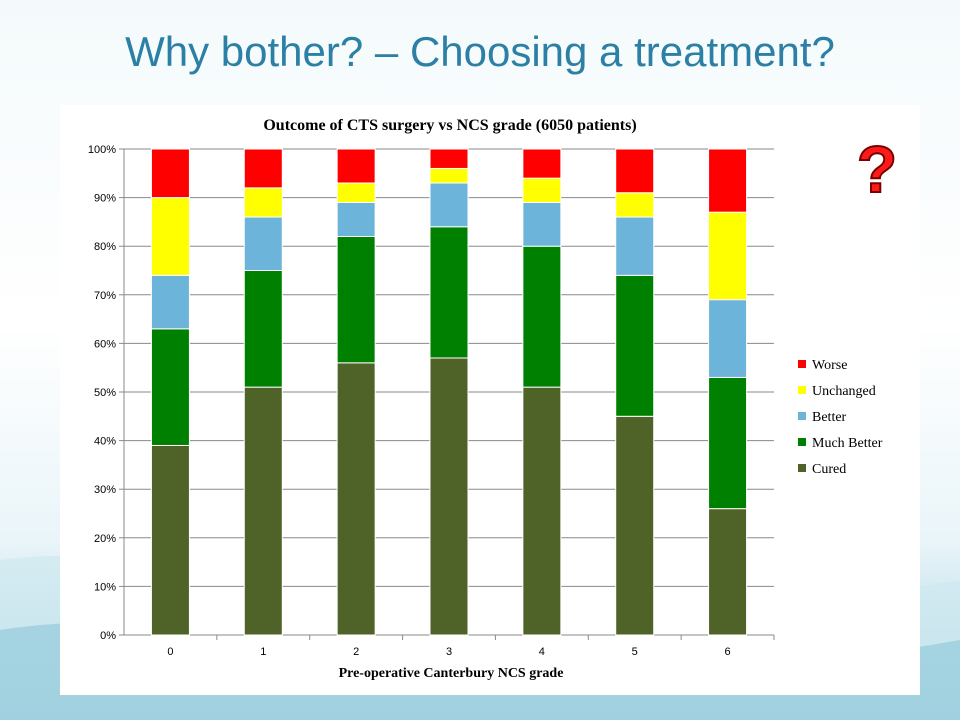 This screenshot has height=720, width=960. Describe the element at coordinates (635, 652) in the screenshot. I see `x-tick-label: 5` at that location.